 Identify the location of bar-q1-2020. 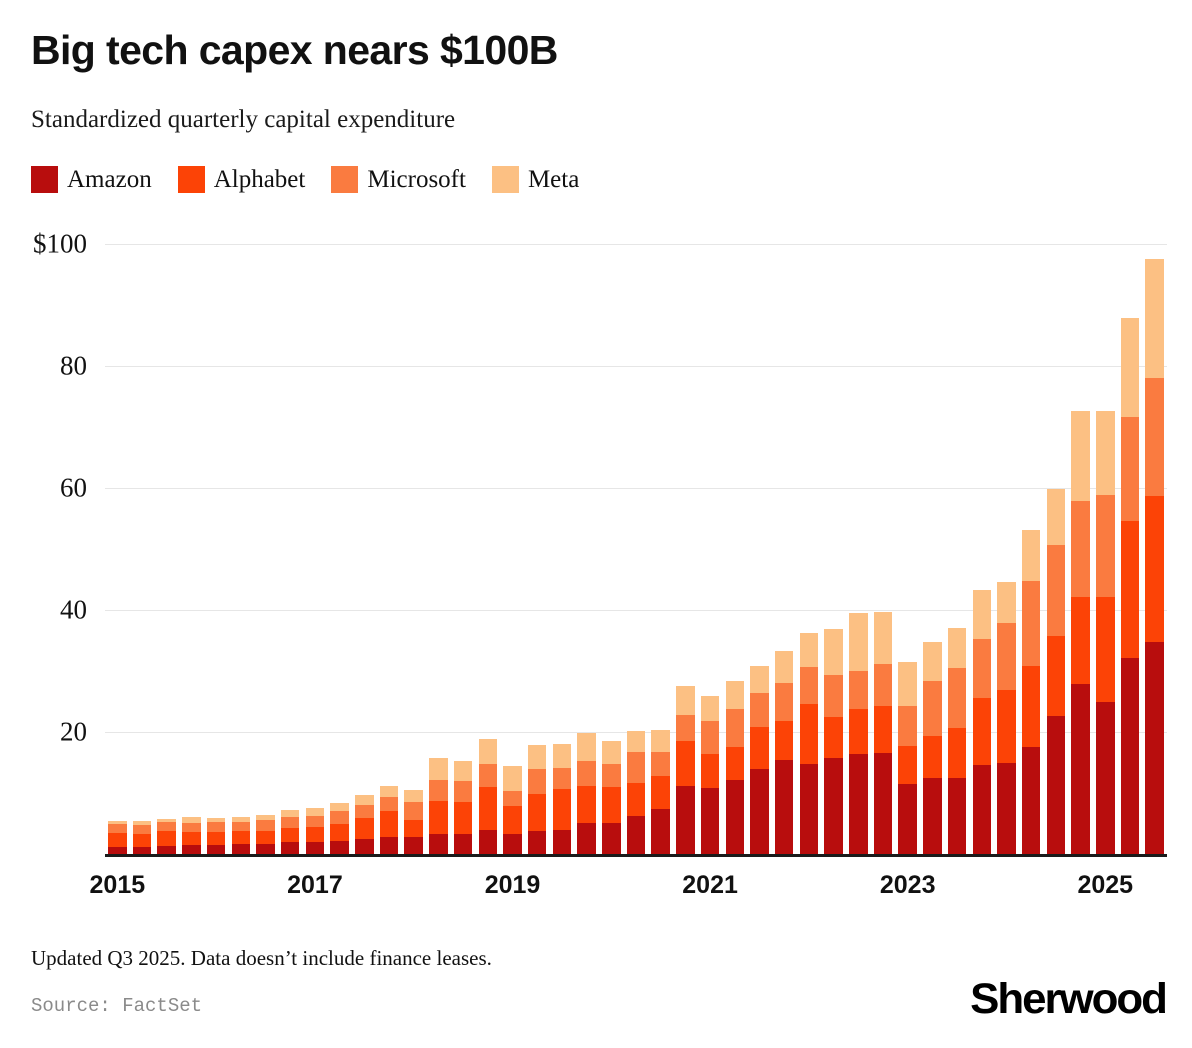
(611, 797).